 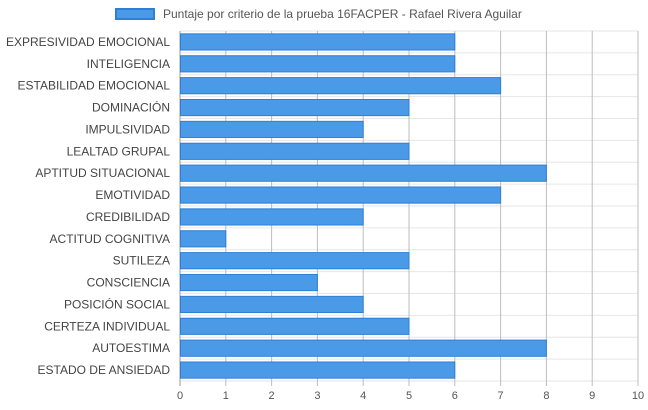 What do you see at coordinates (317, 396) in the screenshot?
I see `x-tick-label: 3` at bounding box center [317, 396].